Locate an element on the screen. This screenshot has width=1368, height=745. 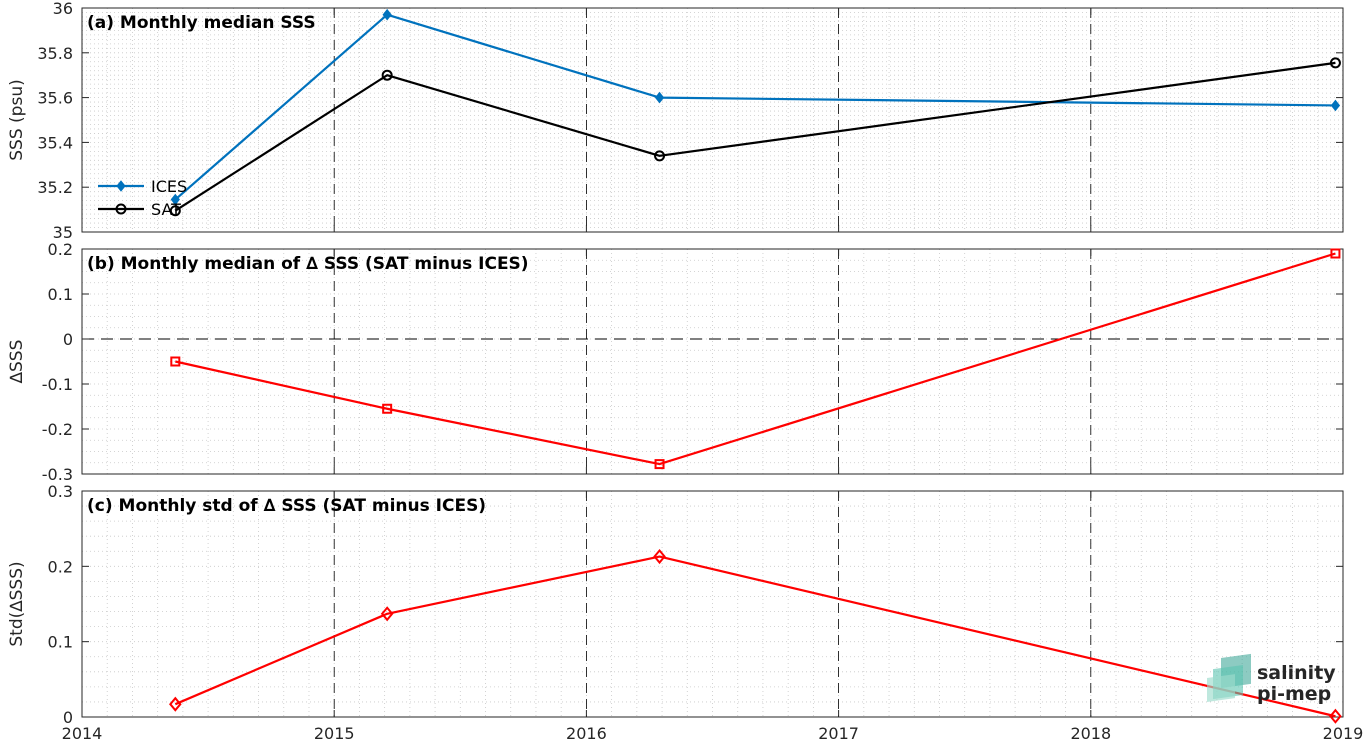
y-tick-label: 36 is located at coordinates (63, 9).